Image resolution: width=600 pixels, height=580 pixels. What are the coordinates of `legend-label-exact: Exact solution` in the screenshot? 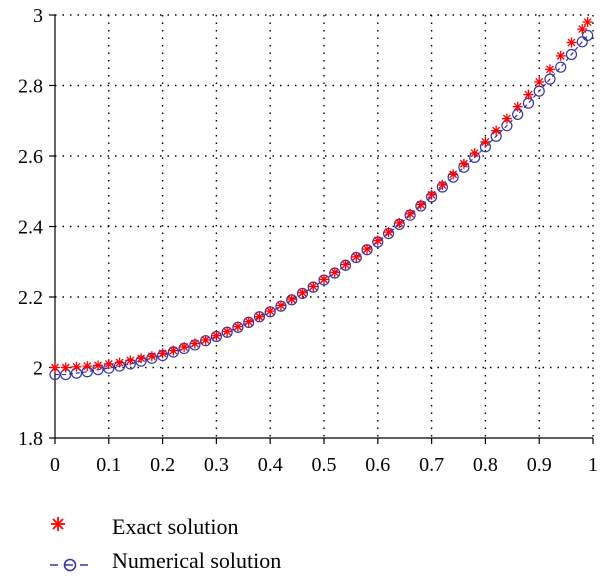 It's located at (175, 526).